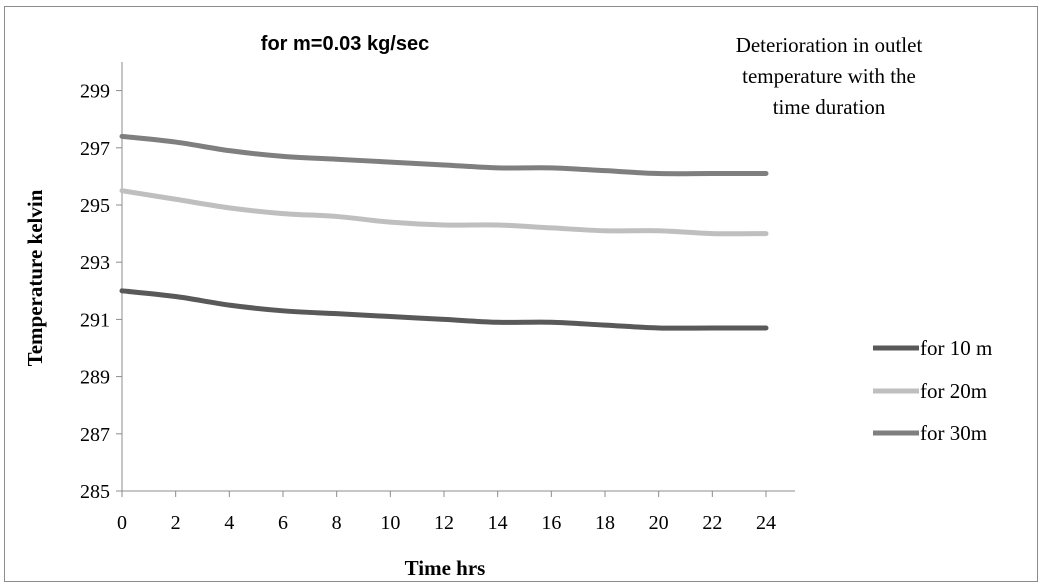 Image resolution: width=1042 pixels, height=584 pixels. Describe the element at coordinates (551, 523) in the screenshot. I see `x-tick-label: 16` at that location.